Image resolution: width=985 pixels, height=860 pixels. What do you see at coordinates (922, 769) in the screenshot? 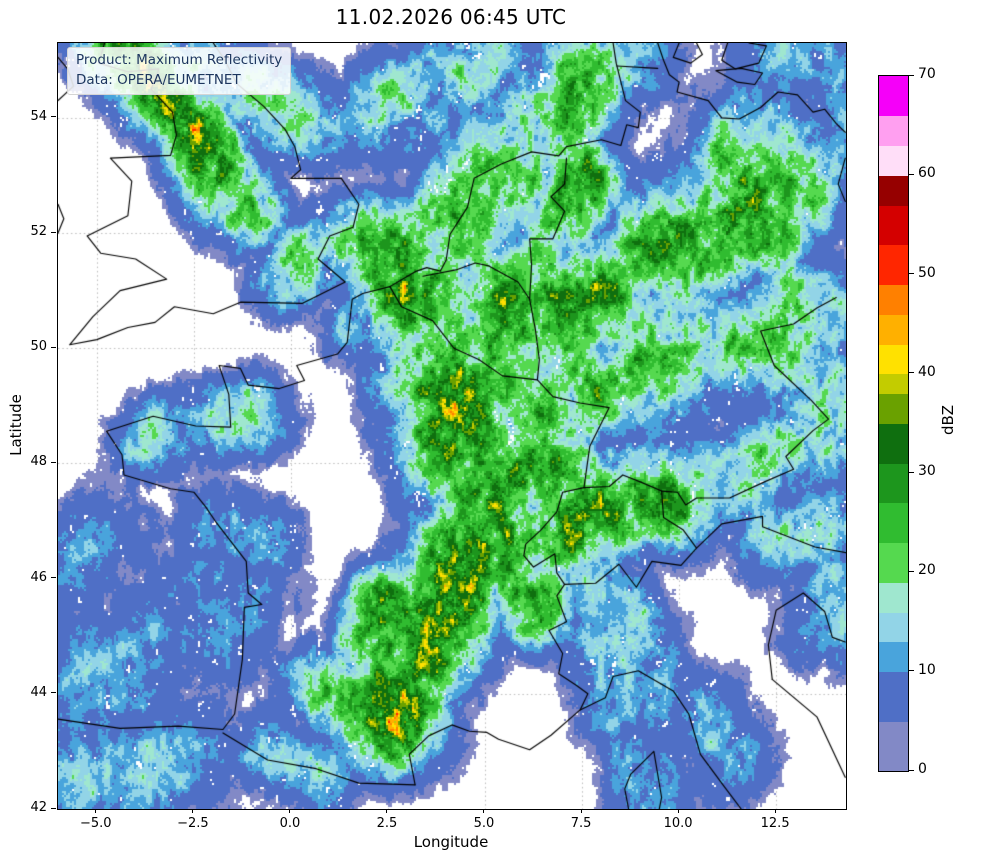
I see `colorbar-tick-label: 0` at bounding box center [922, 769].